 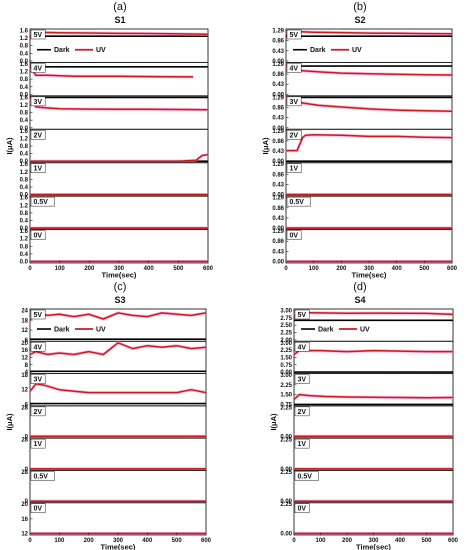 What do you see at coordinates (286, 333) in the screenshot?
I see `y-tick-label: 2.25` at bounding box center [286, 333].